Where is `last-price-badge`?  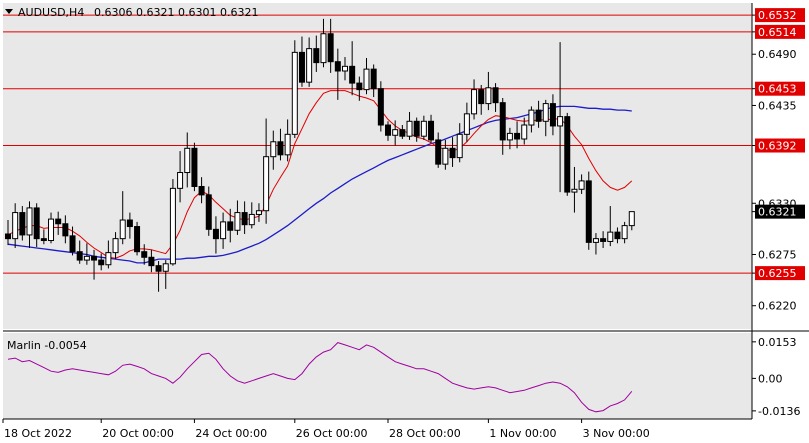 last-price-badge is located at coordinates (780, 211).